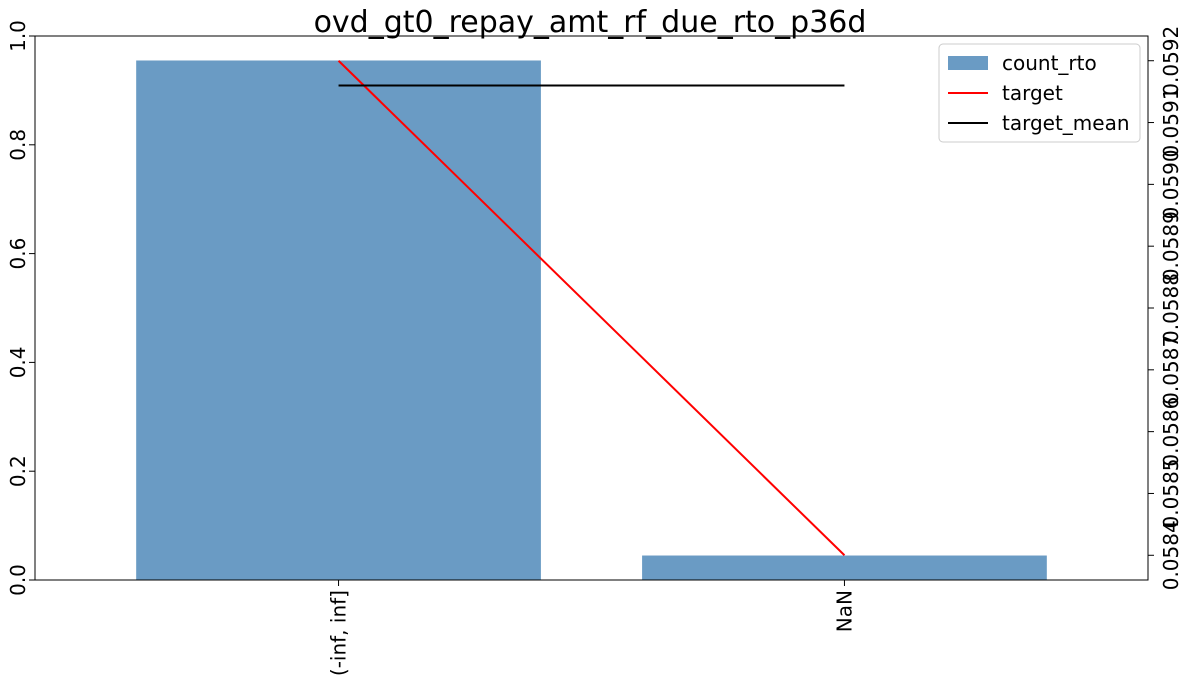  Describe the element at coordinates (339, 633) in the screenshot. I see `x-tick-label: (-inf, inf]` at that location.